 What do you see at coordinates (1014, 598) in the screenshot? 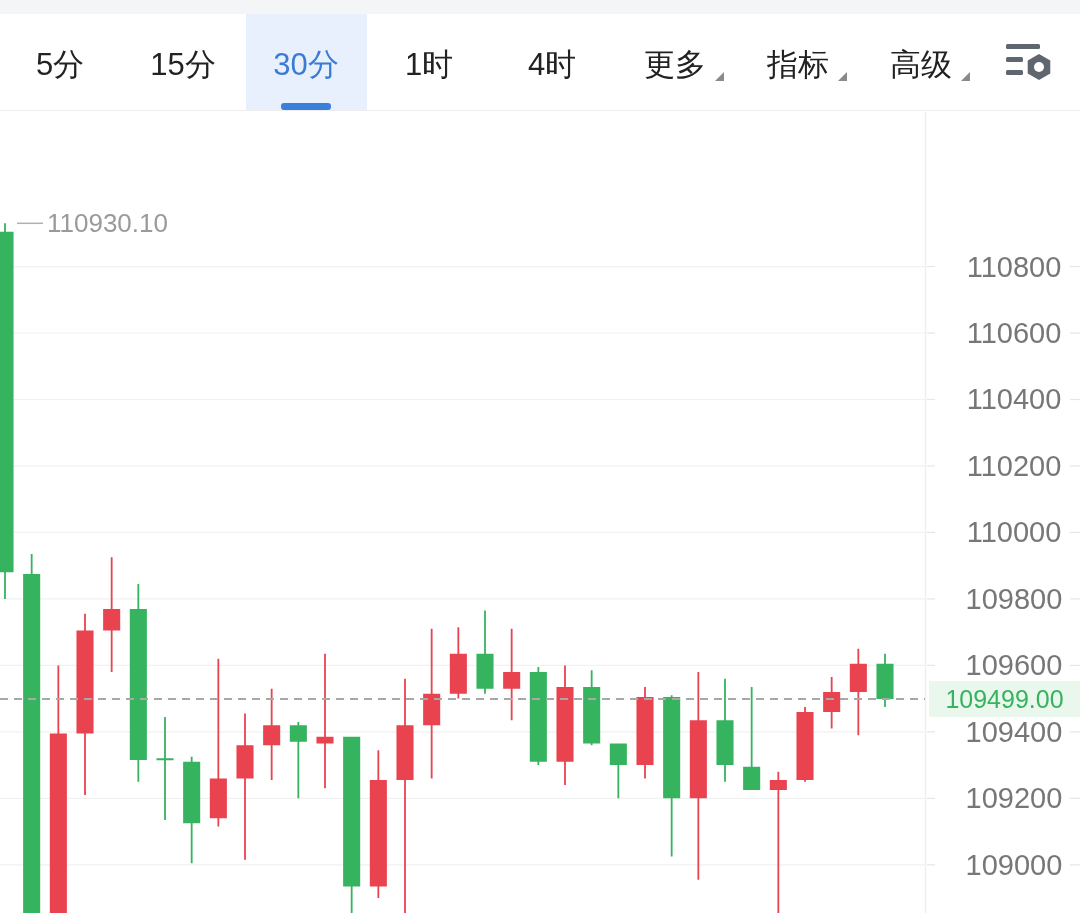
I see `ytick-label: 109800` at bounding box center [1014, 598].